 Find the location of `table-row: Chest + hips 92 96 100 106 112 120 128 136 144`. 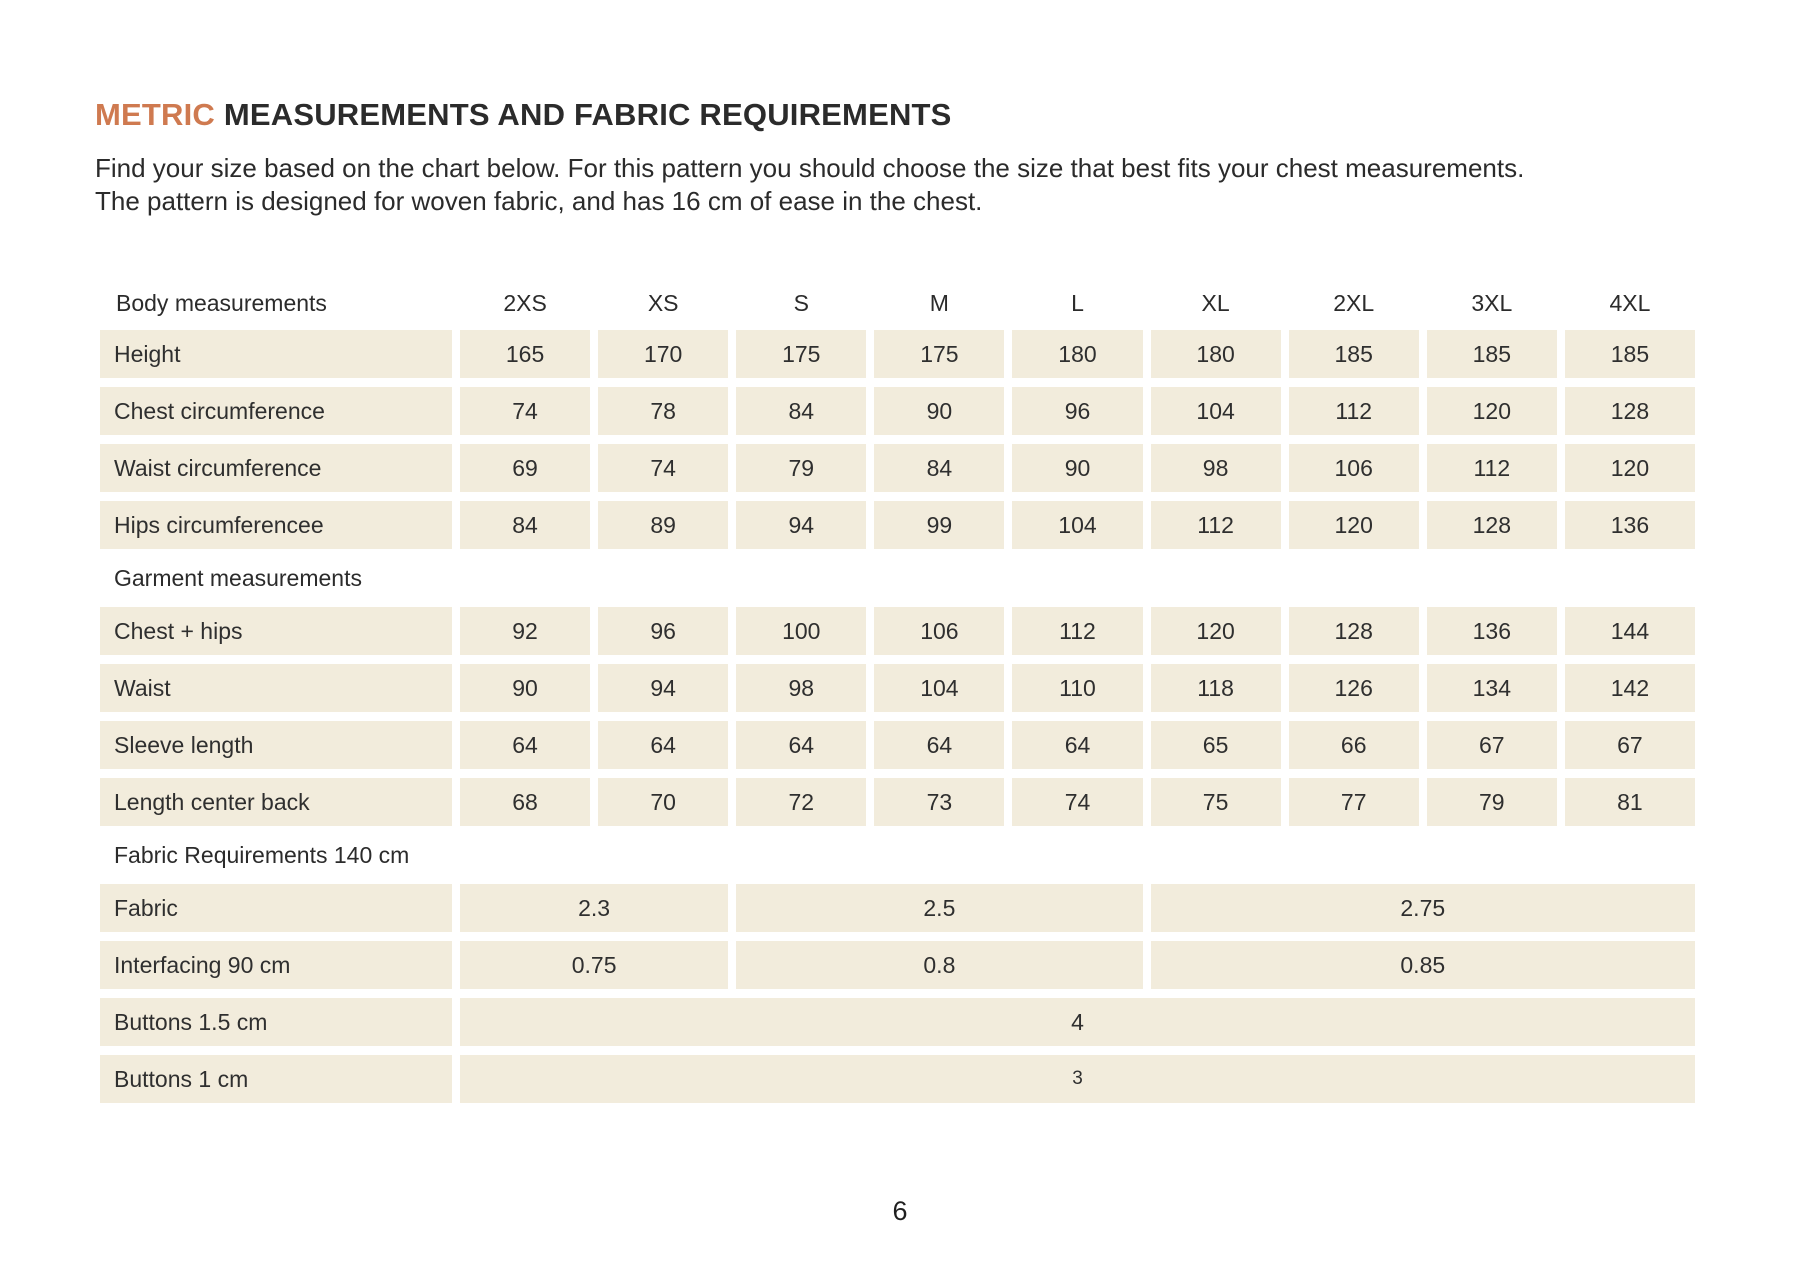

table-row: Chest + hips 92 96 100 106 112 120 128 136 144 is located at coordinates (897, 631).